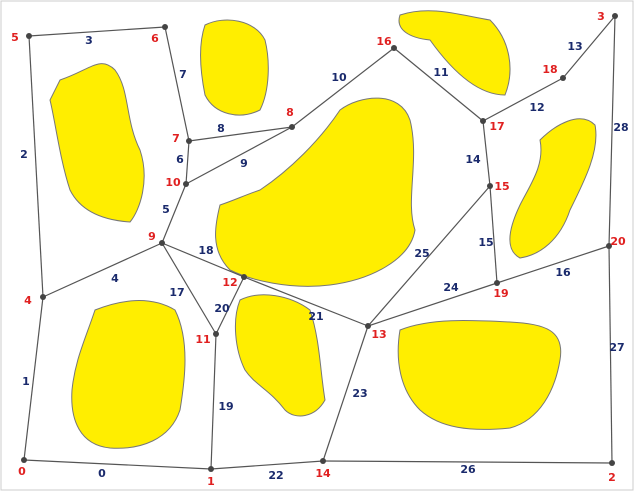  I want to click on edge-label: 17, so click(176, 292).